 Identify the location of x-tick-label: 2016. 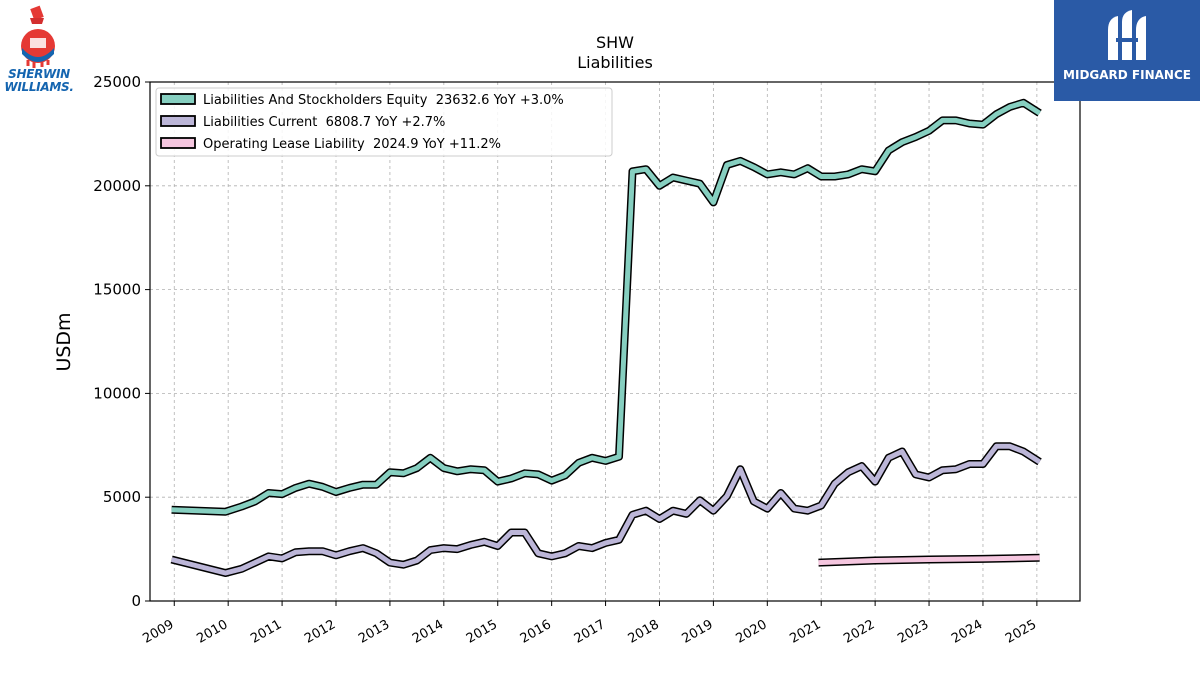
(536, 632).